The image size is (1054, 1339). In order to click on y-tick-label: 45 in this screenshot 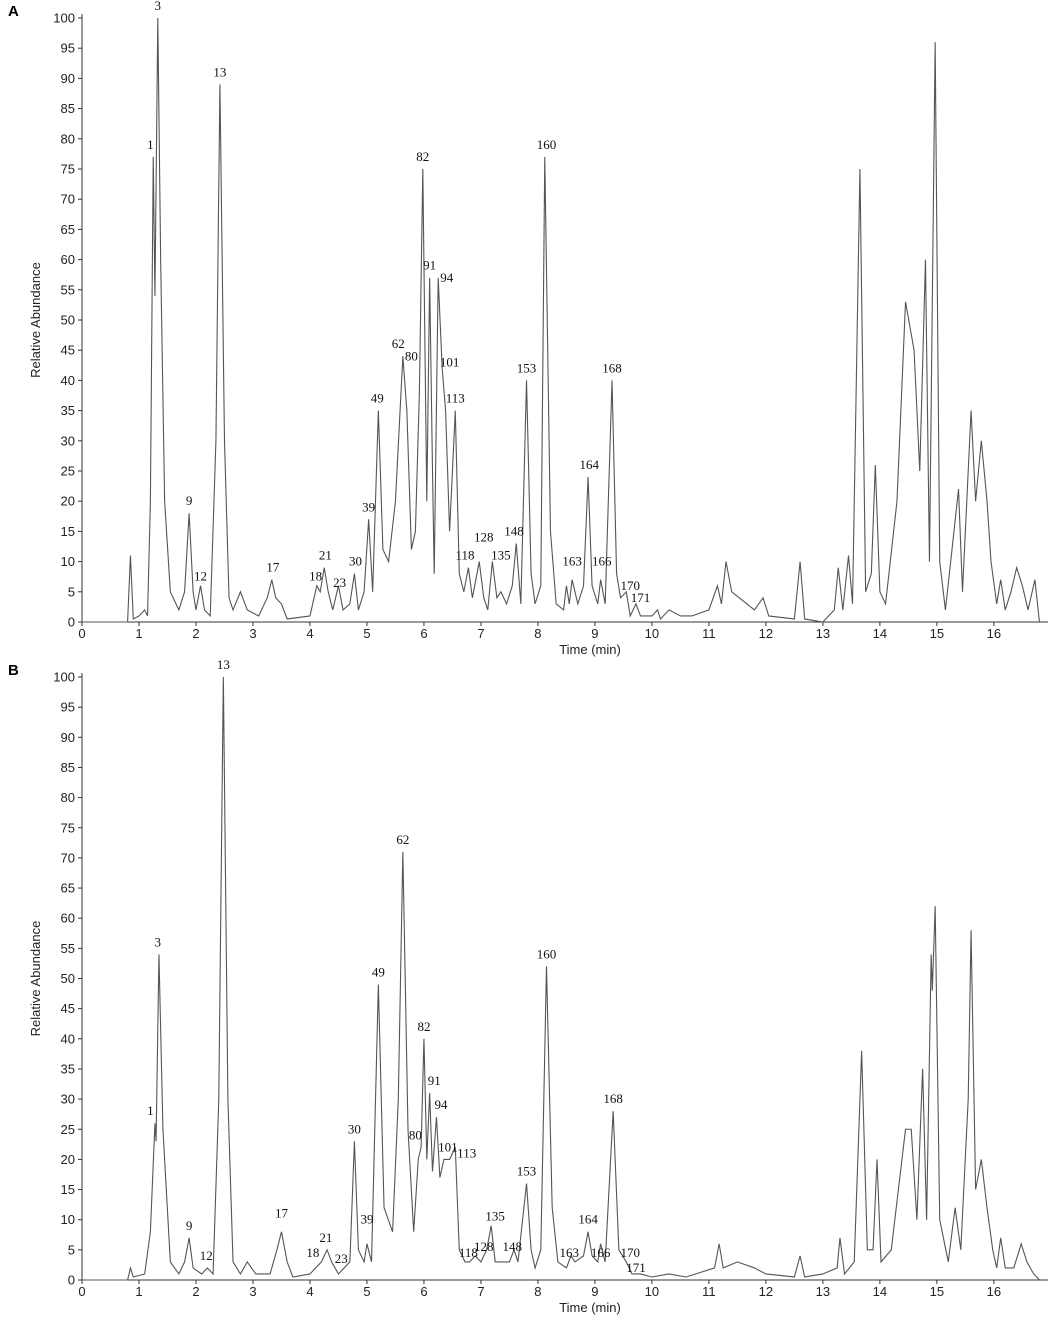, I will do `click(68, 1008)`.